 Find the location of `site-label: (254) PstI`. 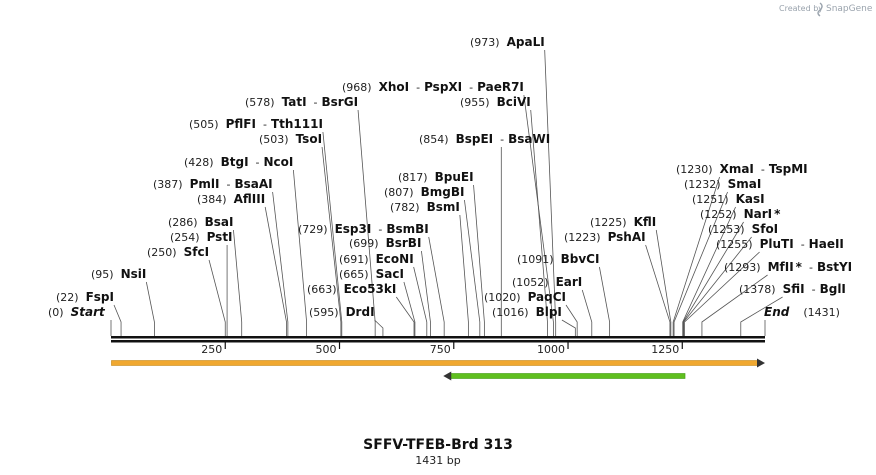

site-label: (254) PstI is located at coordinates (201, 237).